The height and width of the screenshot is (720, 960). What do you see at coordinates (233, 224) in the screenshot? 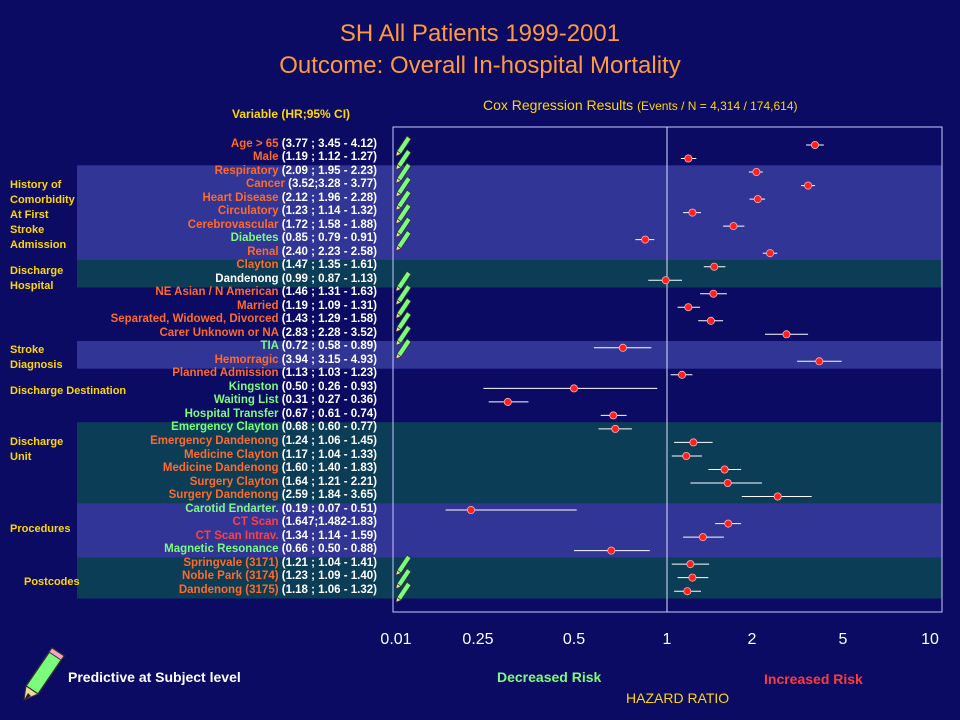
I see `row-variable-name: Cerebrovascular` at bounding box center [233, 224].